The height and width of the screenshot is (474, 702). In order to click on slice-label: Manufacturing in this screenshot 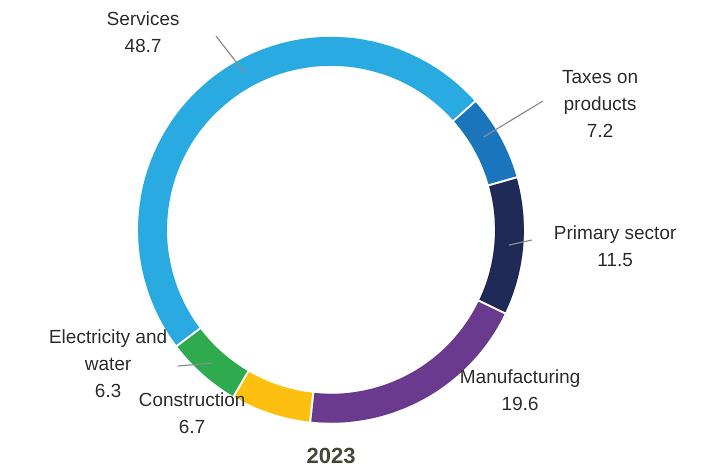, I will do `click(520, 377)`.